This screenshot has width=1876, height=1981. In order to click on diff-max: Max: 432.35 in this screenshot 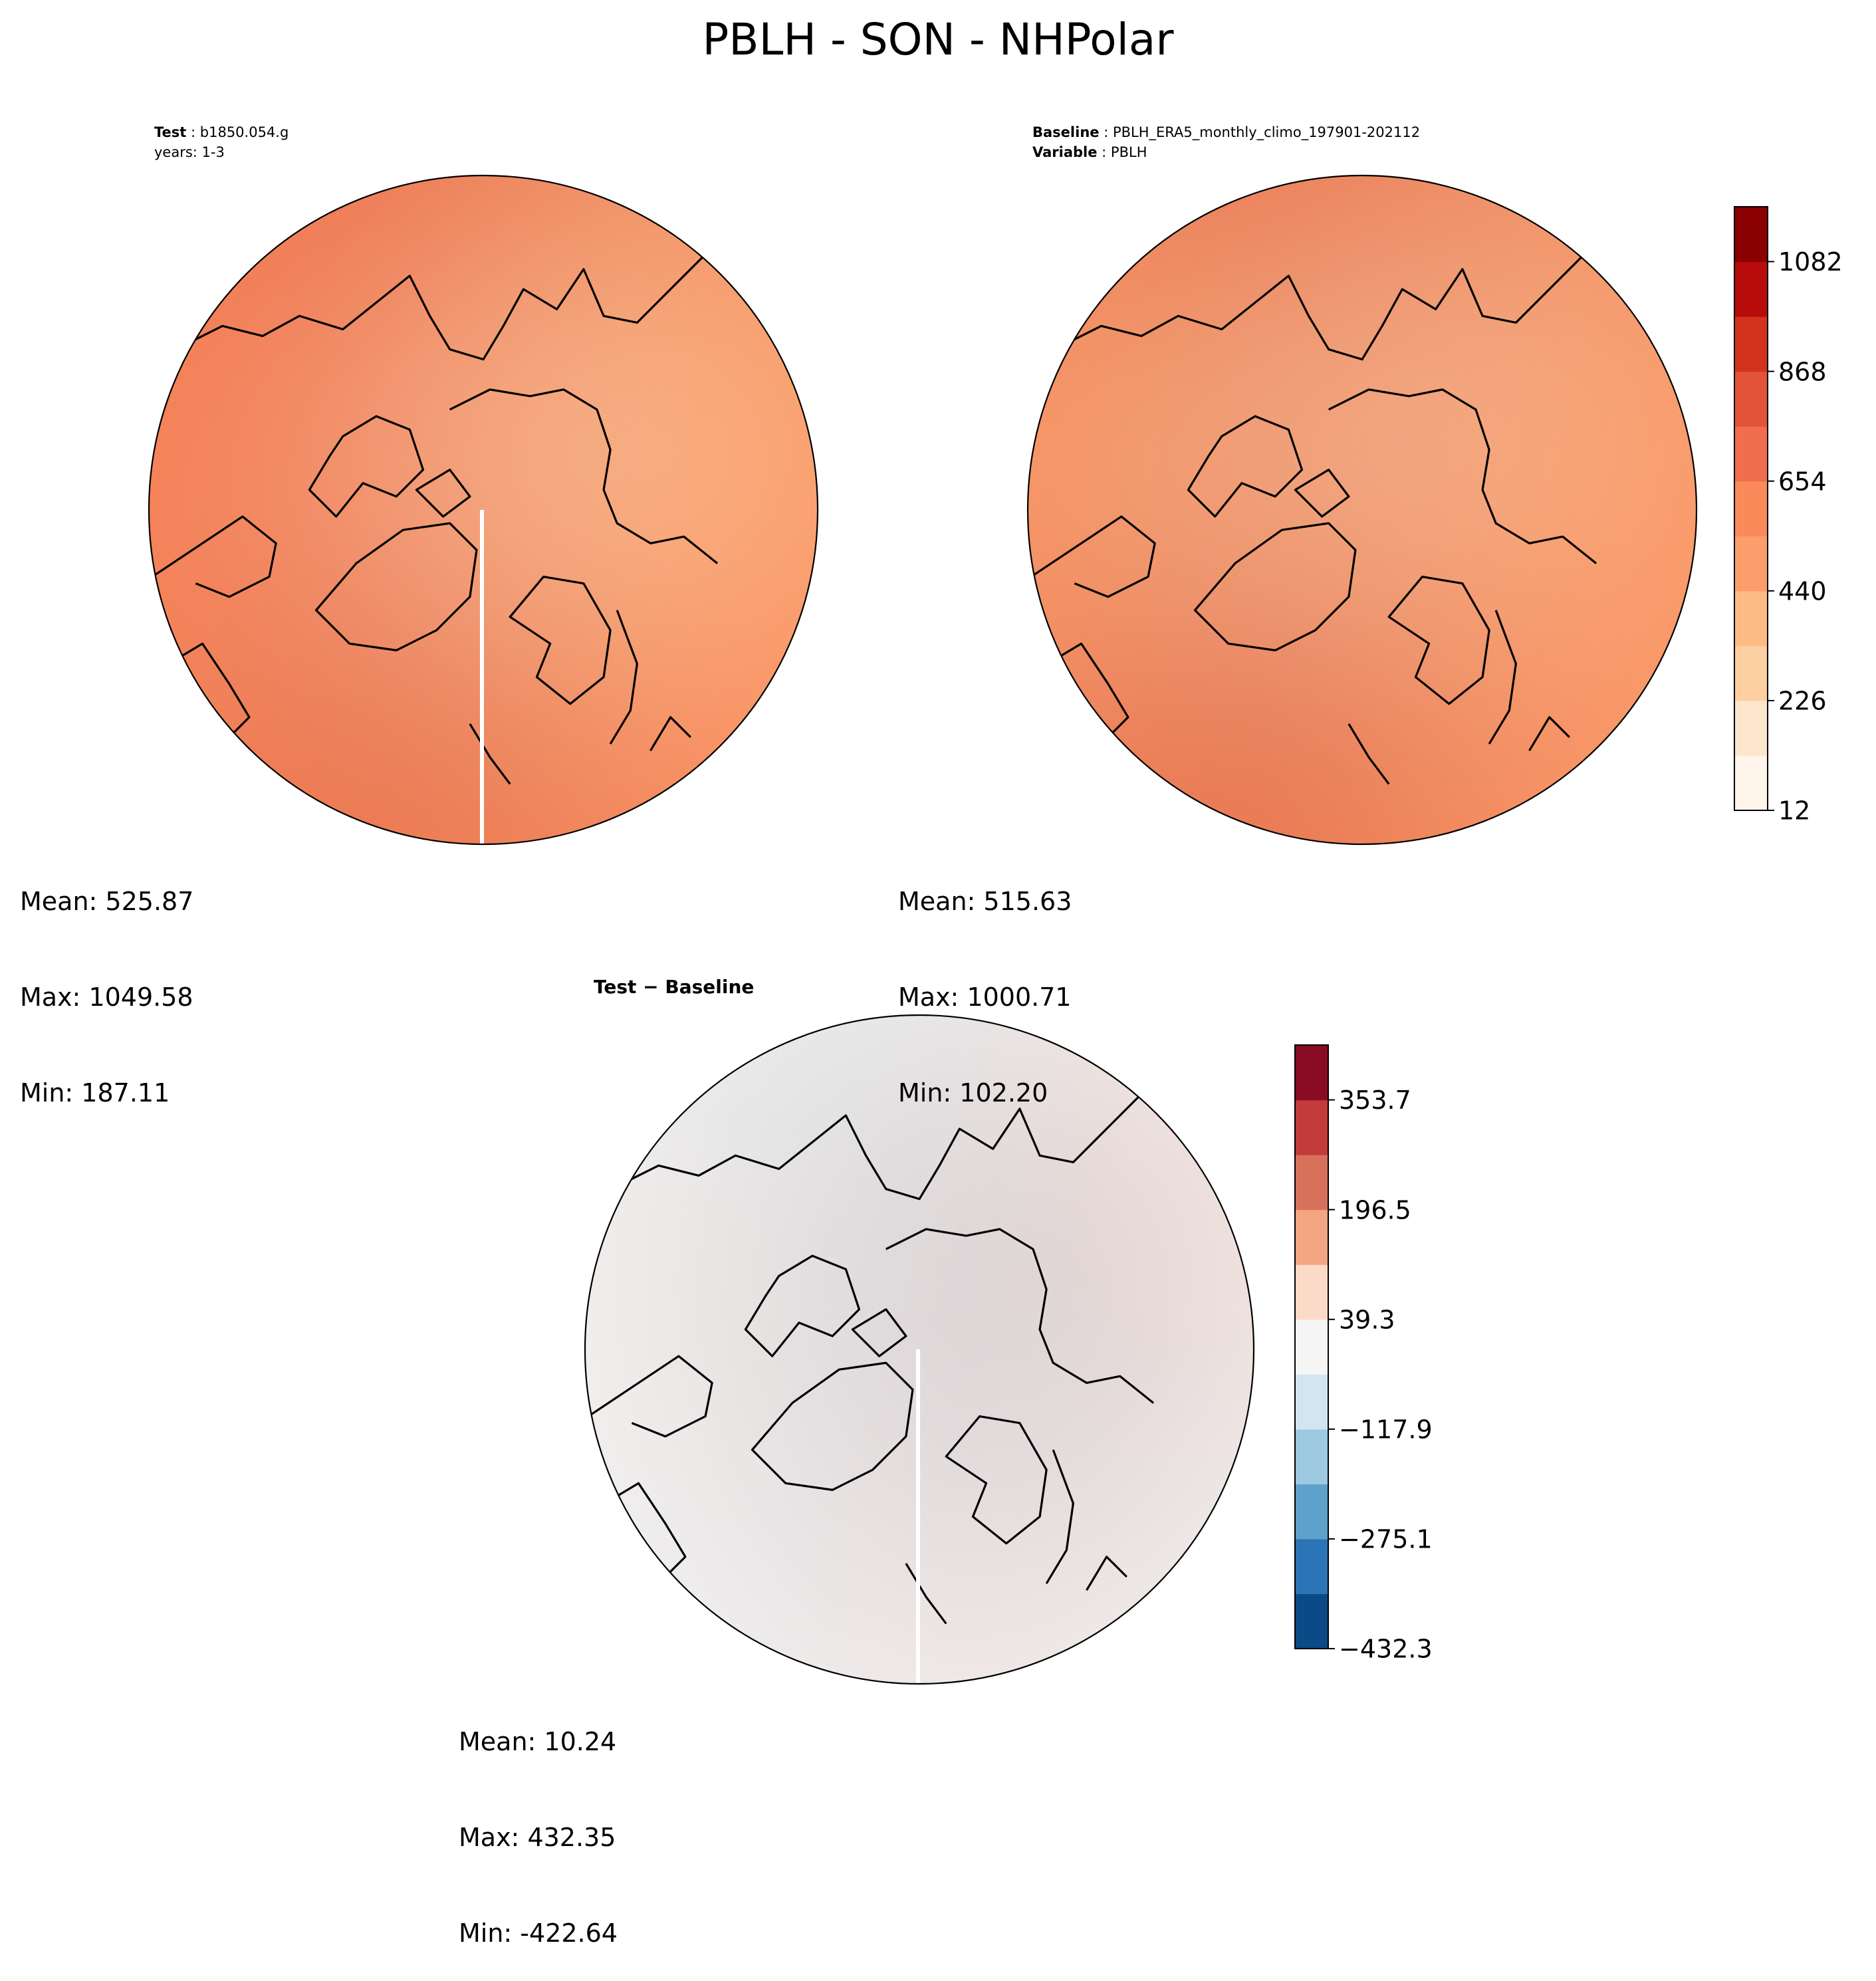, I will do `click(537, 1837)`.